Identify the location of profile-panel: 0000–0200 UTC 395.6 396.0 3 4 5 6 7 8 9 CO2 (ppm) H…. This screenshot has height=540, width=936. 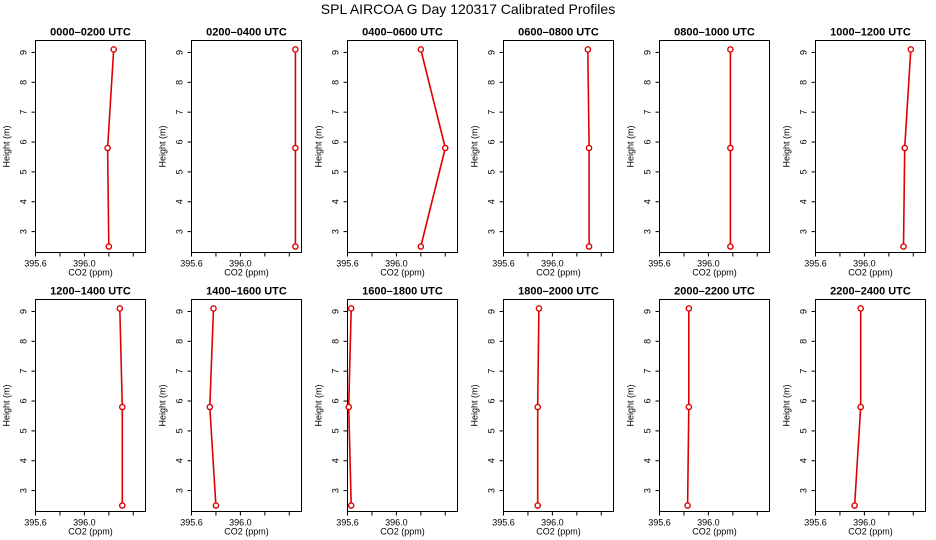
(74, 152).